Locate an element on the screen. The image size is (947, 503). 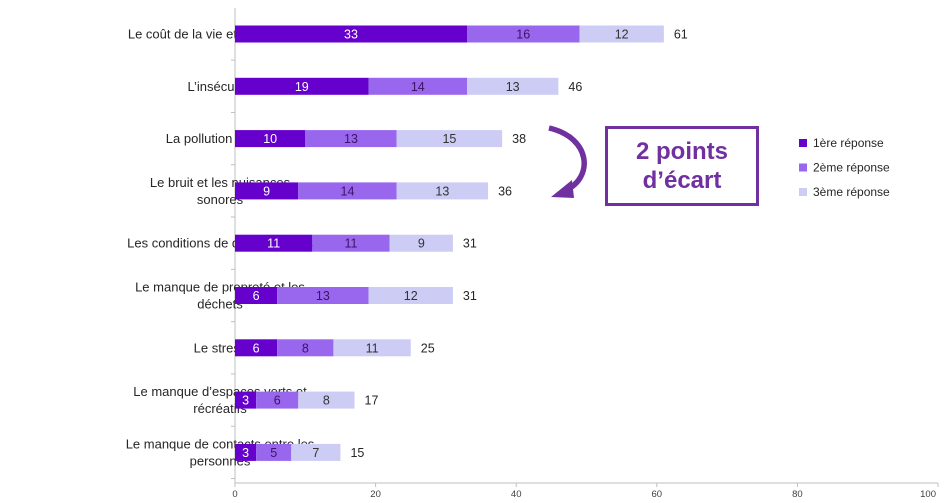
bar-value-label: 33 is located at coordinates (351, 35).